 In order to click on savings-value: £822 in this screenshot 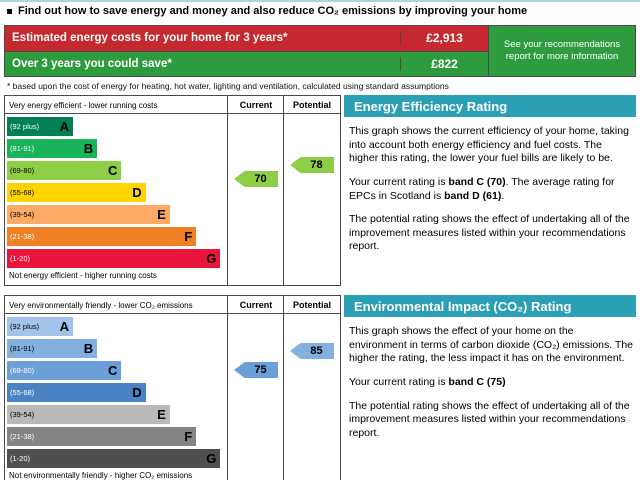, I will do `click(444, 63)`.